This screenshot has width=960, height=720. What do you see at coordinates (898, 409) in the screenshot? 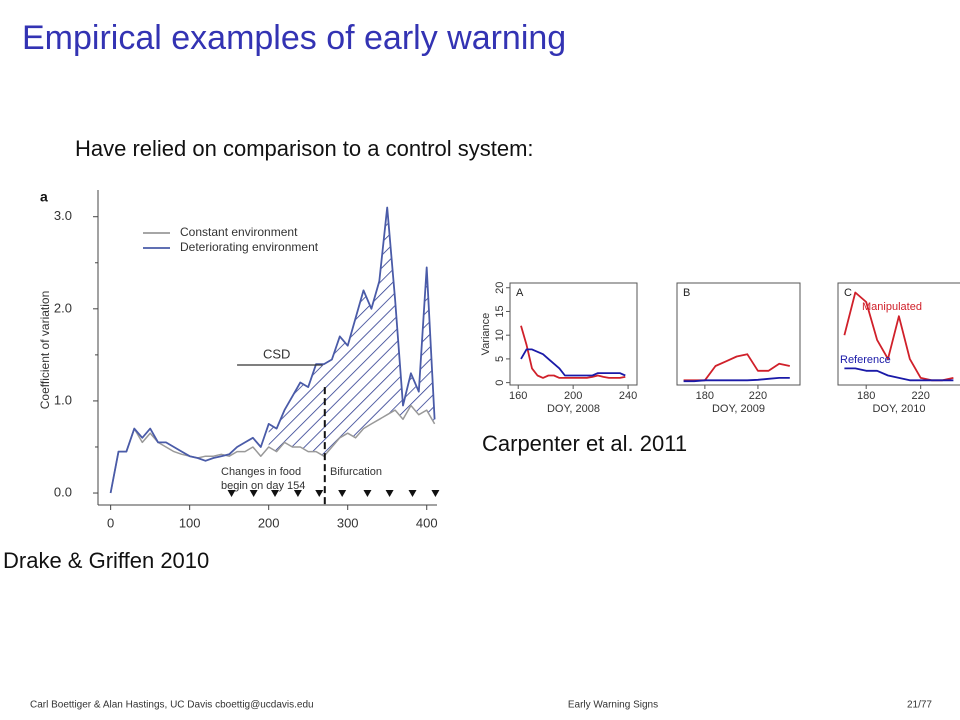
I see `x-axis-label: DOY, 2010` at bounding box center [898, 409].